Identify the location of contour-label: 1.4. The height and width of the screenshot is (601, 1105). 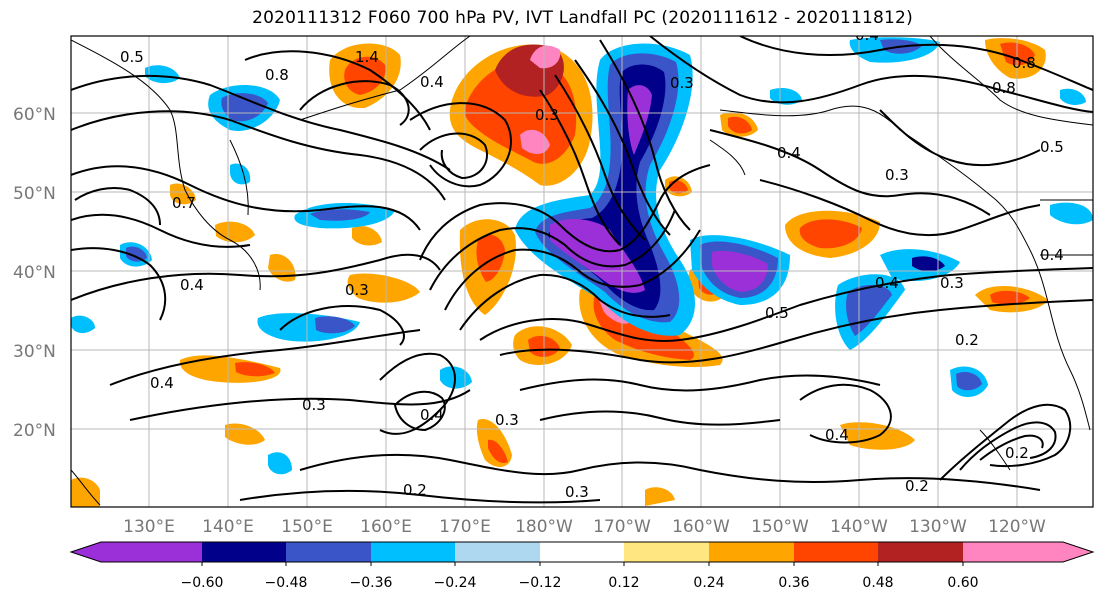
(367, 57).